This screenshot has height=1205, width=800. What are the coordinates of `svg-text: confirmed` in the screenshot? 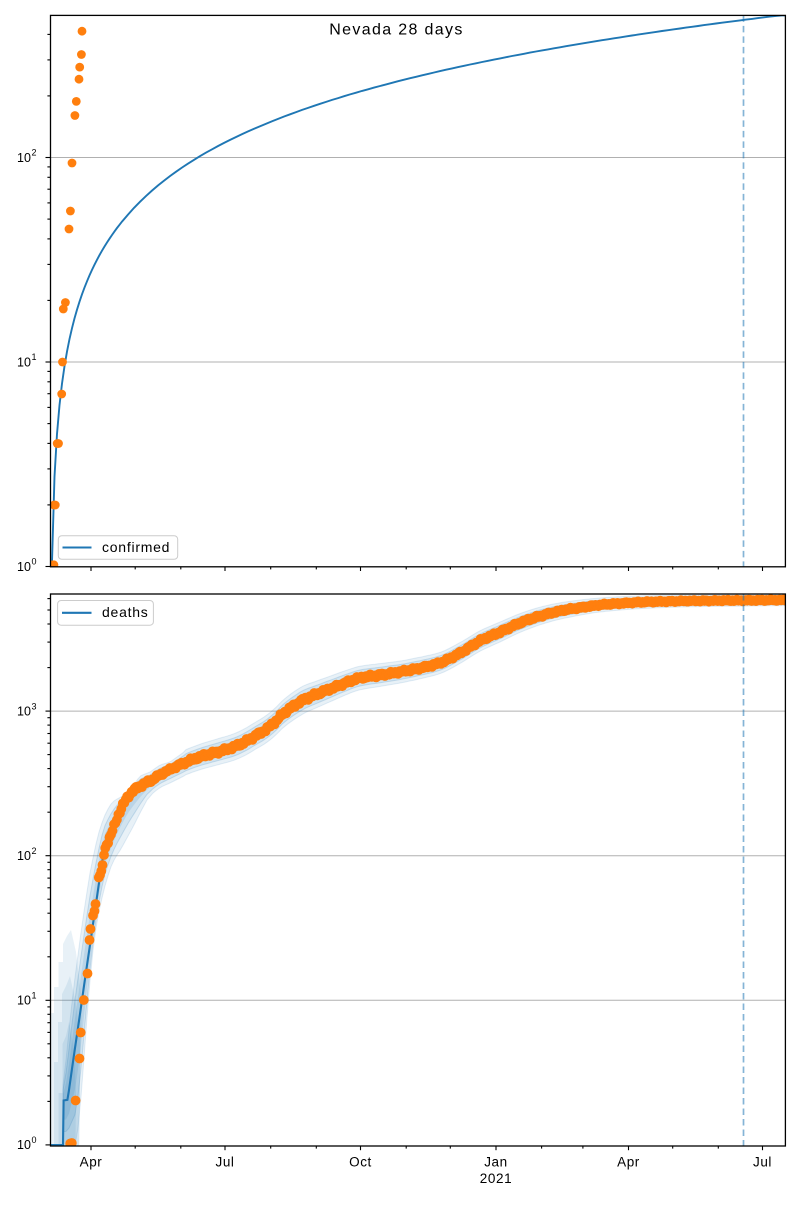 It's located at (136, 547).